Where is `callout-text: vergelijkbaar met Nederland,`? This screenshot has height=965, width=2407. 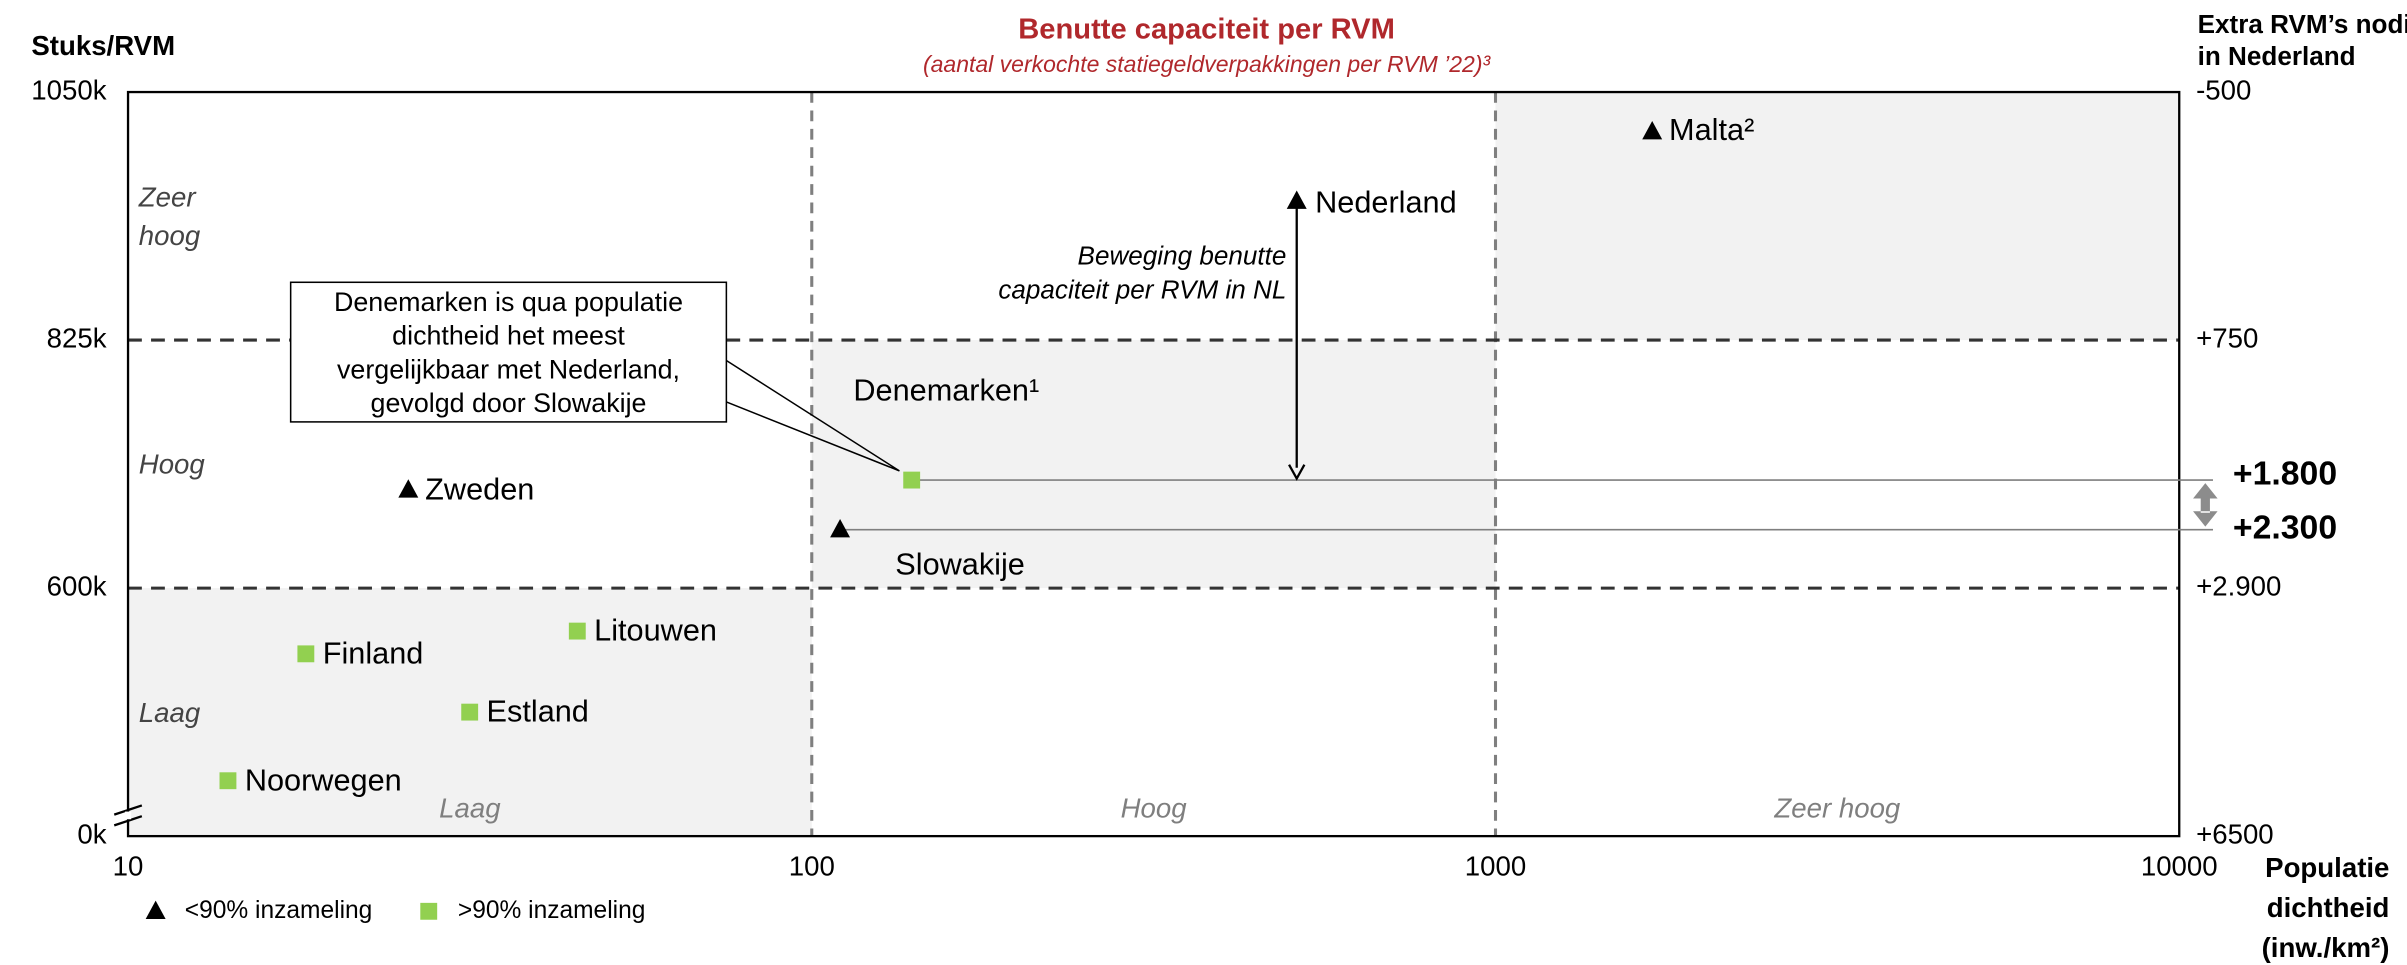 callout-text: vergelijkbaar met Nederland, is located at coordinates (508, 369).